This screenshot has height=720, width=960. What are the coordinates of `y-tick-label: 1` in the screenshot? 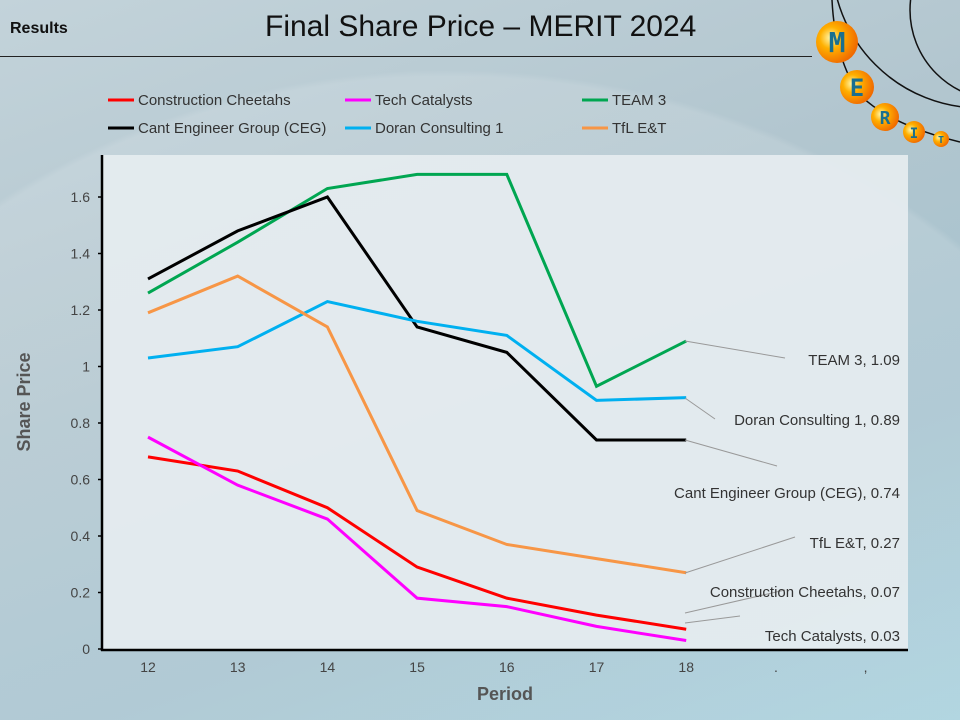 It's located at (86, 367).